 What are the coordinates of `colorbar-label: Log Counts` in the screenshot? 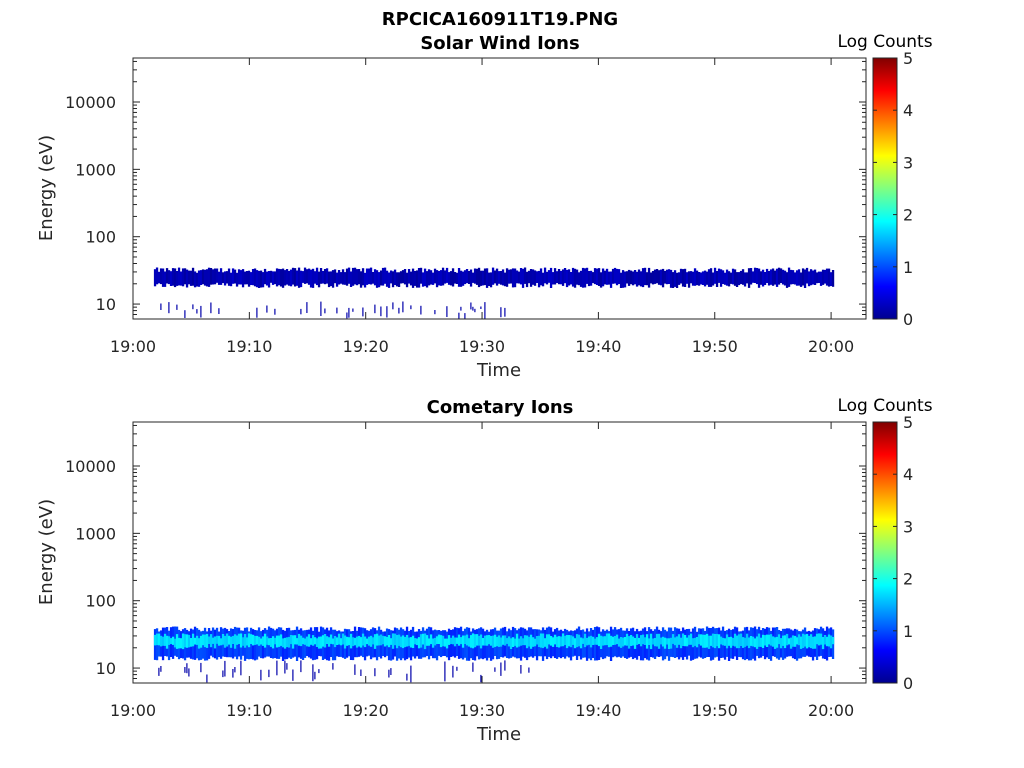 It's located at (884, 406).